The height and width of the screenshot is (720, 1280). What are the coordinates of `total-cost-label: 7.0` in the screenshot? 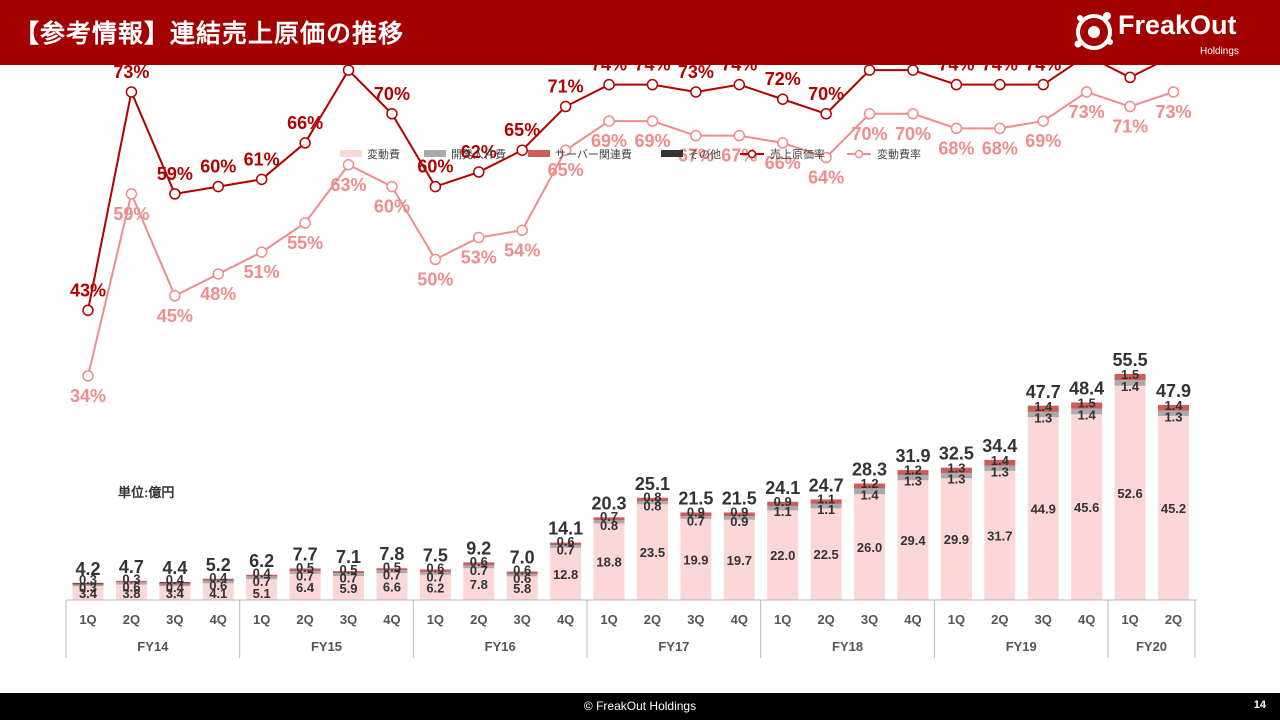 It's located at (522, 557).